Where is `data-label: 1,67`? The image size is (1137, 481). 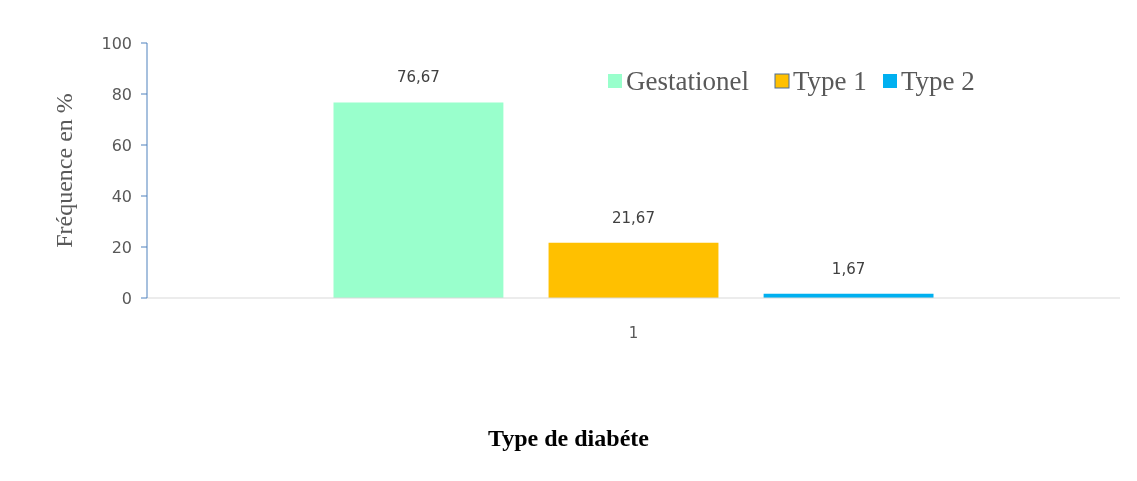 data-label: 1,67 is located at coordinates (848, 268).